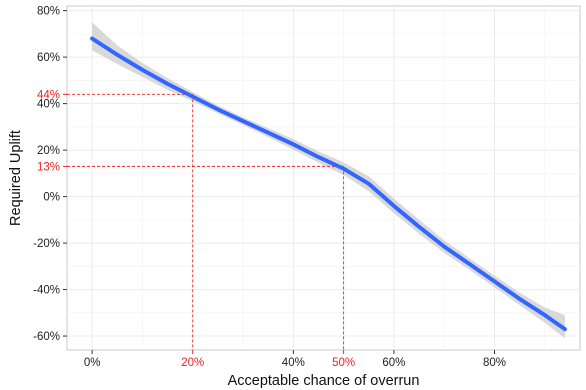 The width and height of the screenshot is (586, 390). Describe the element at coordinates (16, 178) in the screenshot. I see `y-axis-title: Required Uplift` at that location.